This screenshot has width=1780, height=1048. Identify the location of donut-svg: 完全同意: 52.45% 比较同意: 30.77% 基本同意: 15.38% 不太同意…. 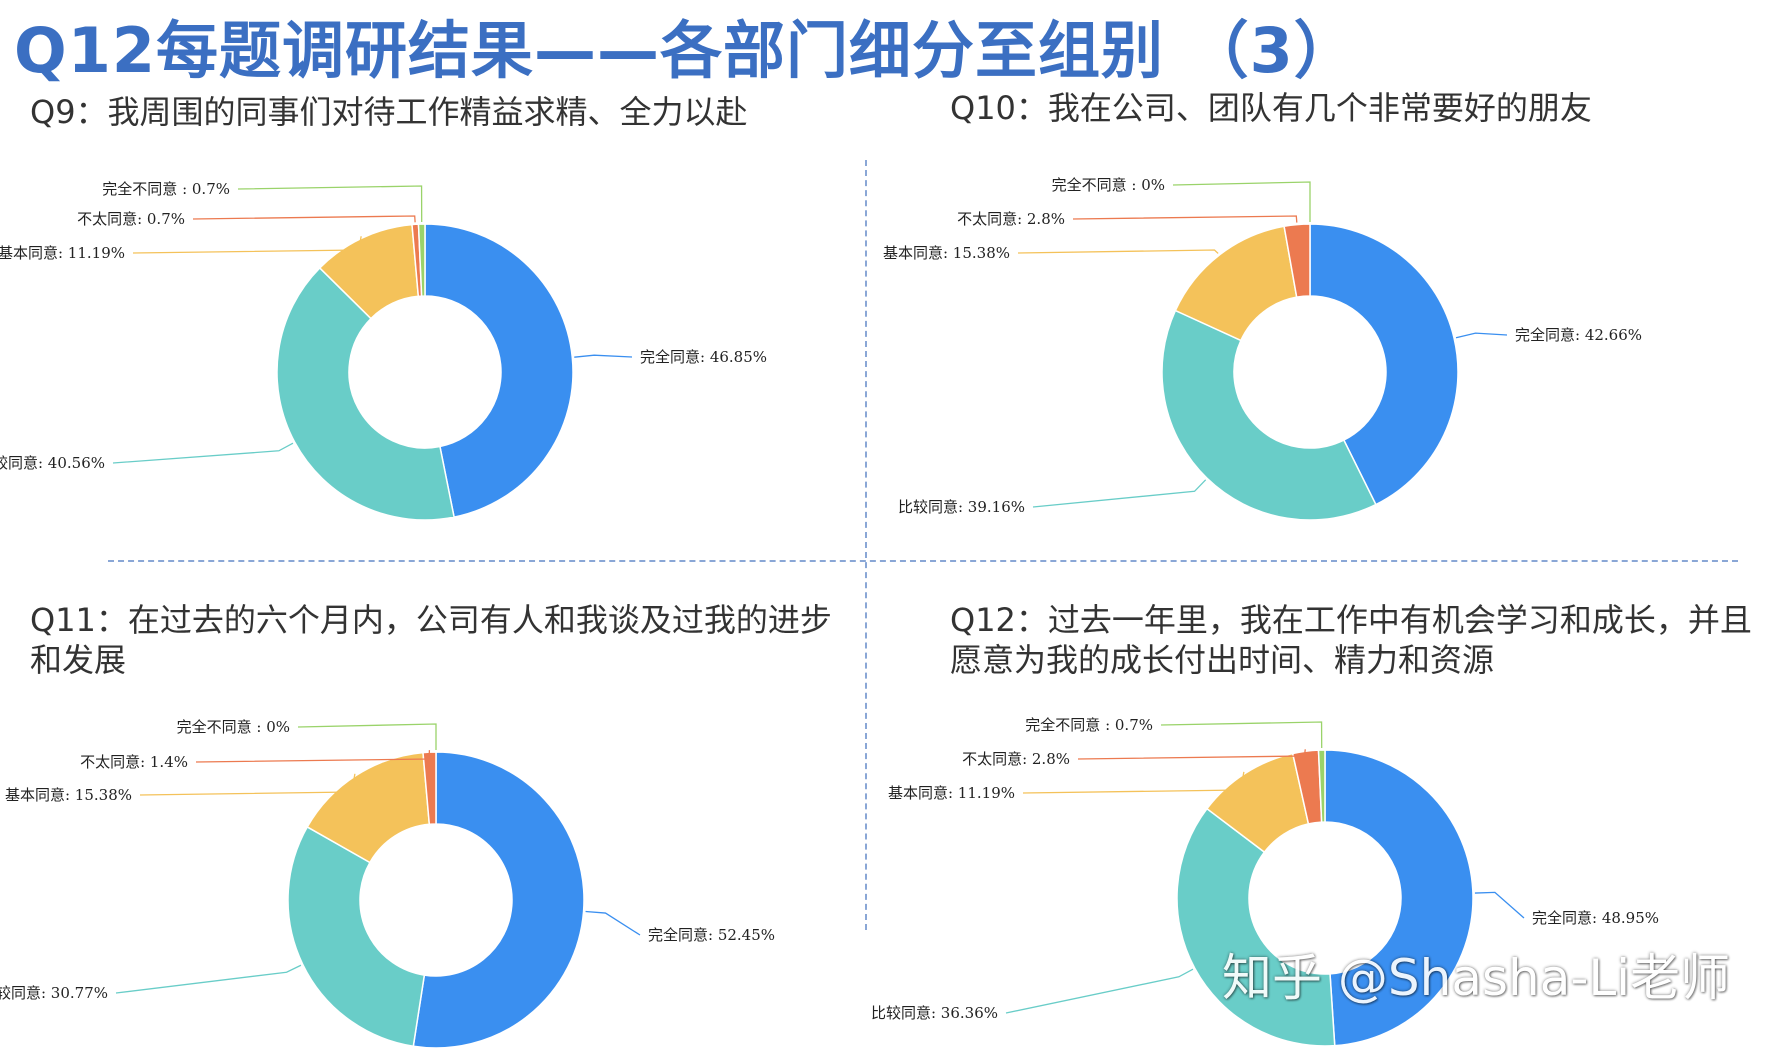
(387, 883).